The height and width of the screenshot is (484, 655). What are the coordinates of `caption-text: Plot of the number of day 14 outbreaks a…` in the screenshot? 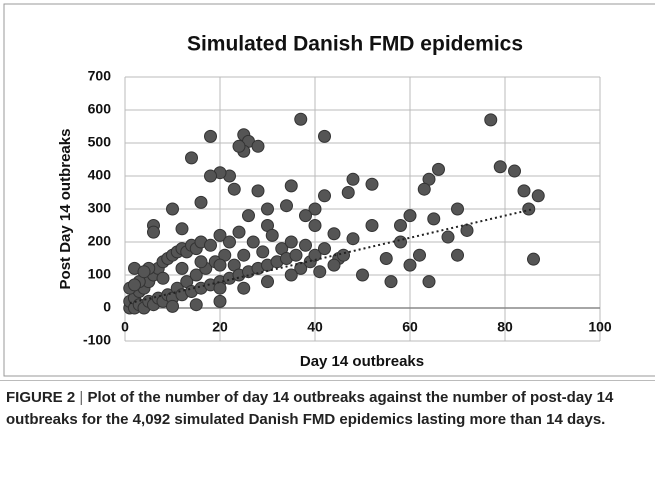 It's located at (310, 408).